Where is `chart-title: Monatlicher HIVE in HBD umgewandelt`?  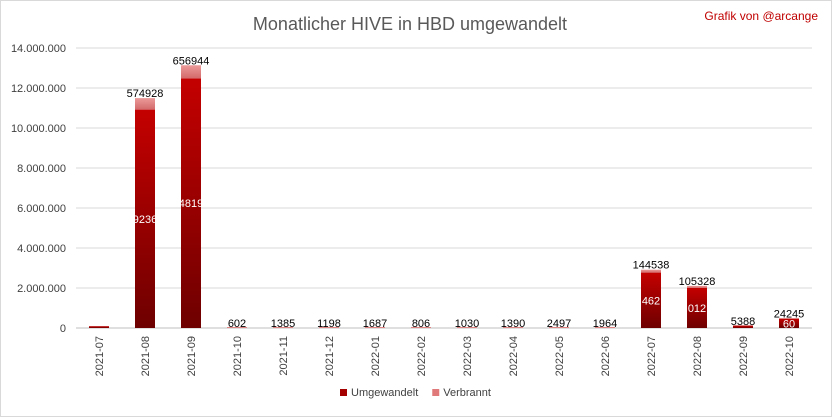 chart-title: Monatlicher HIVE in HBD umgewandelt is located at coordinates (410, 24).